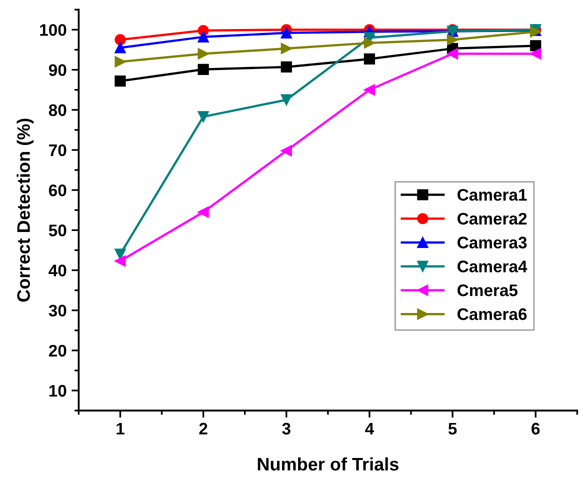 Image resolution: width=583 pixels, height=483 pixels. What do you see at coordinates (492, 194) in the screenshot?
I see `legend-label: Camera1` at bounding box center [492, 194].